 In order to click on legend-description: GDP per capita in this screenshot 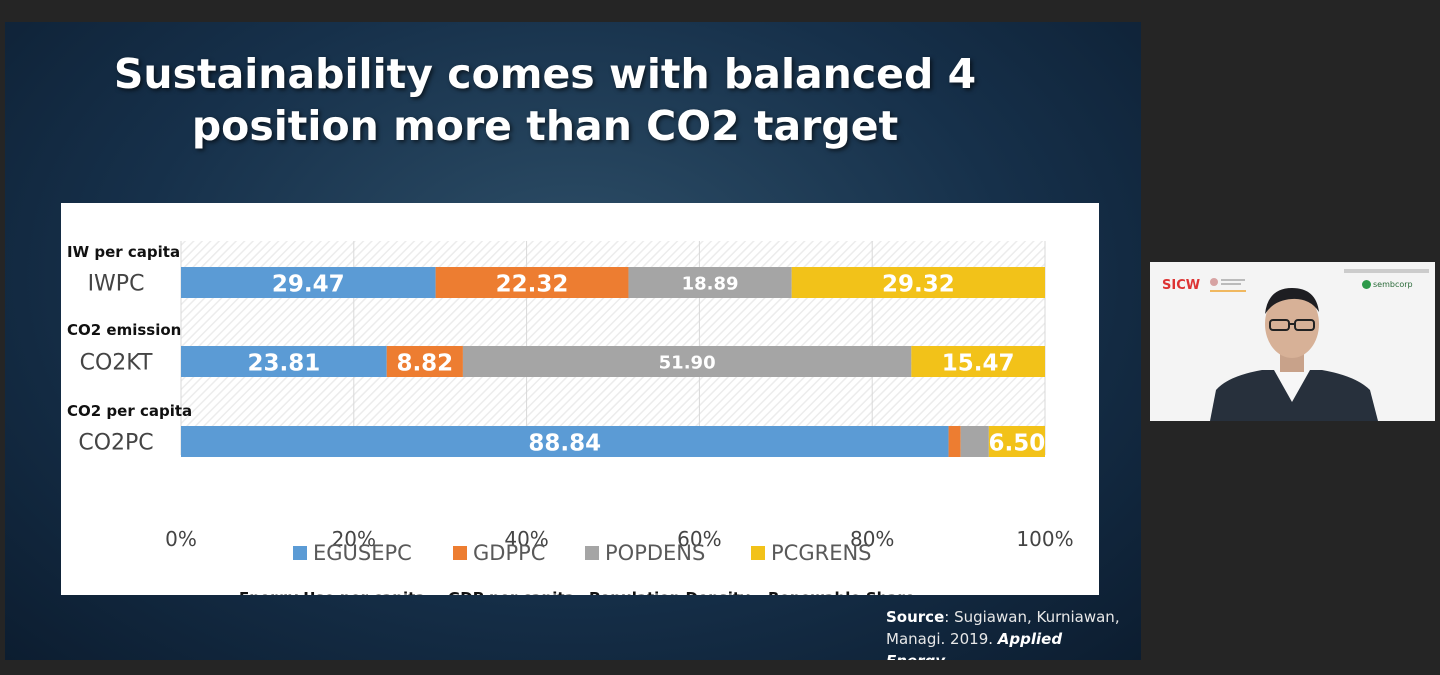, I will do `click(511, 592)`.